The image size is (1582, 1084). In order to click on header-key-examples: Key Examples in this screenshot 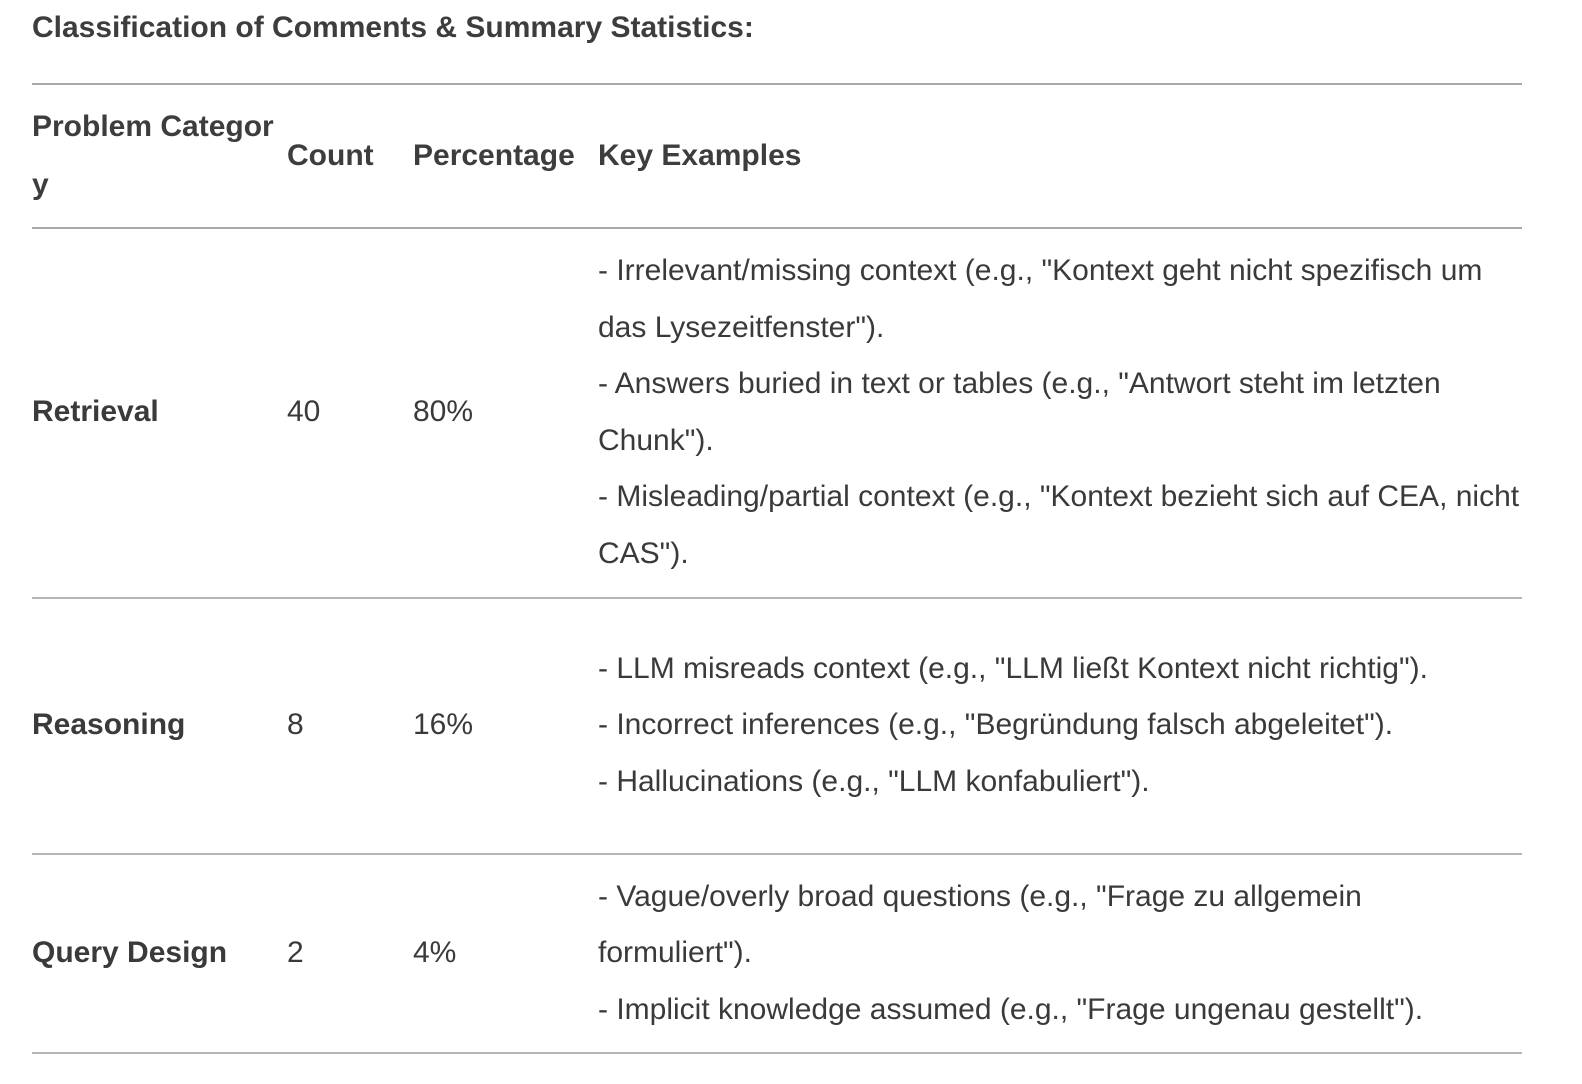, I will do `click(700, 155)`.